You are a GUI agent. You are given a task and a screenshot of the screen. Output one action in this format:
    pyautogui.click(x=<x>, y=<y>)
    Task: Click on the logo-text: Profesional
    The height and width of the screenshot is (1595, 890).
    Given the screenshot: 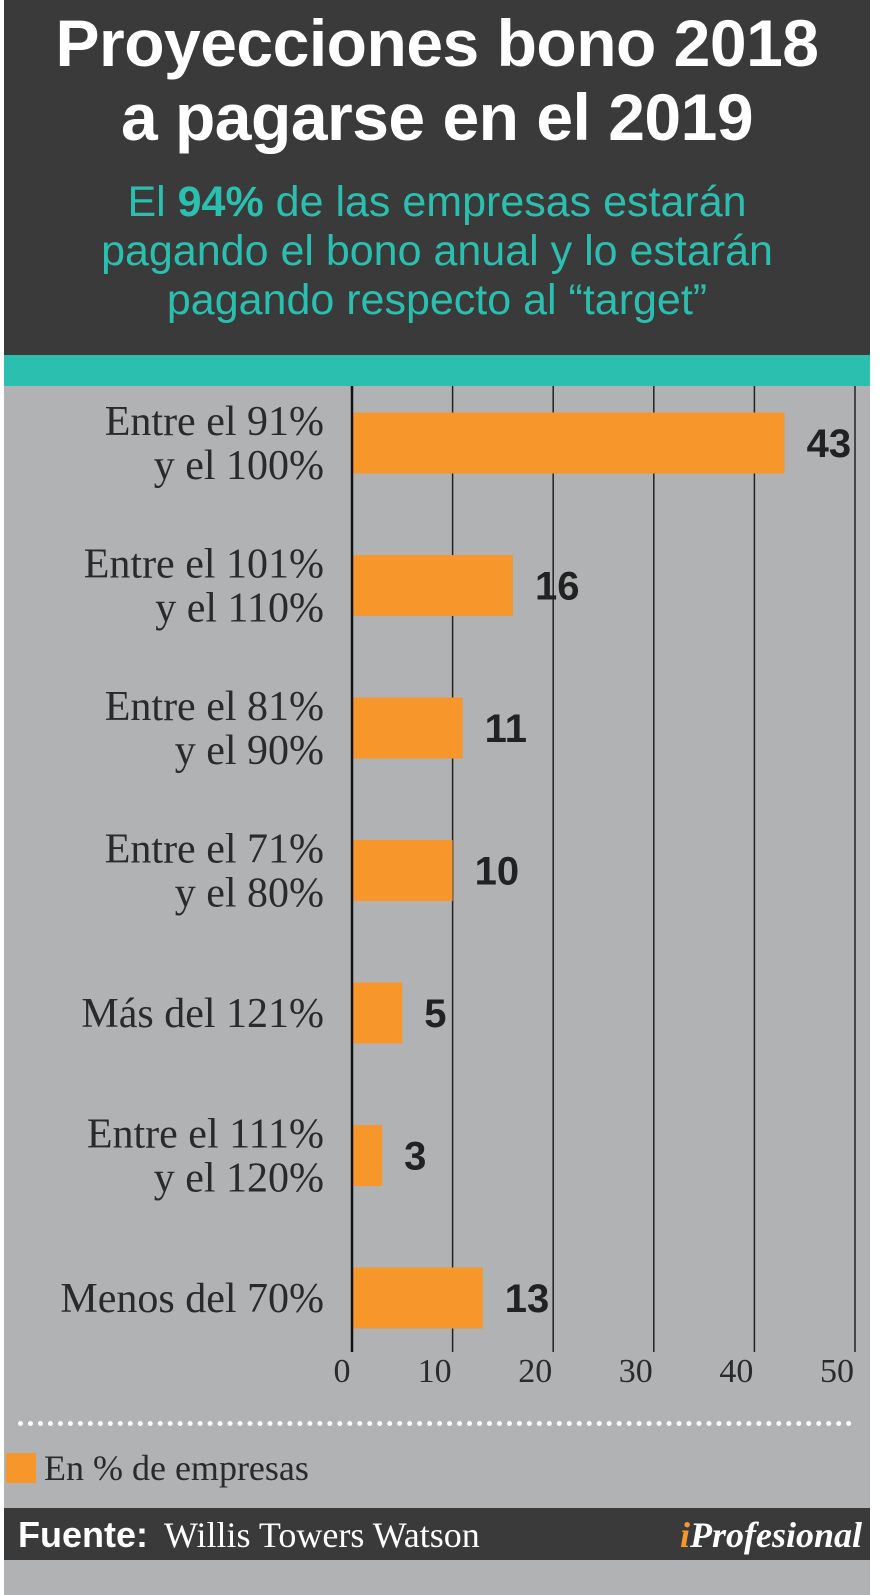 What is the action you would take?
    pyautogui.click(x=775, y=1535)
    